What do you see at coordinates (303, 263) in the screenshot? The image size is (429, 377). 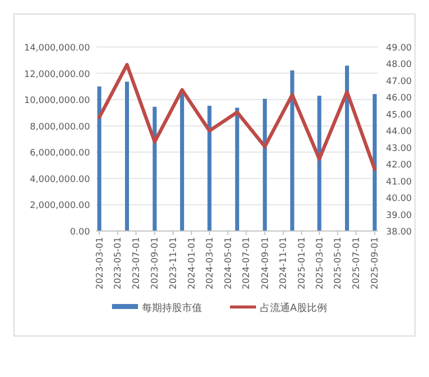 I see `x-tick-label: 2025-01-01` at bounding box center [303, 263].